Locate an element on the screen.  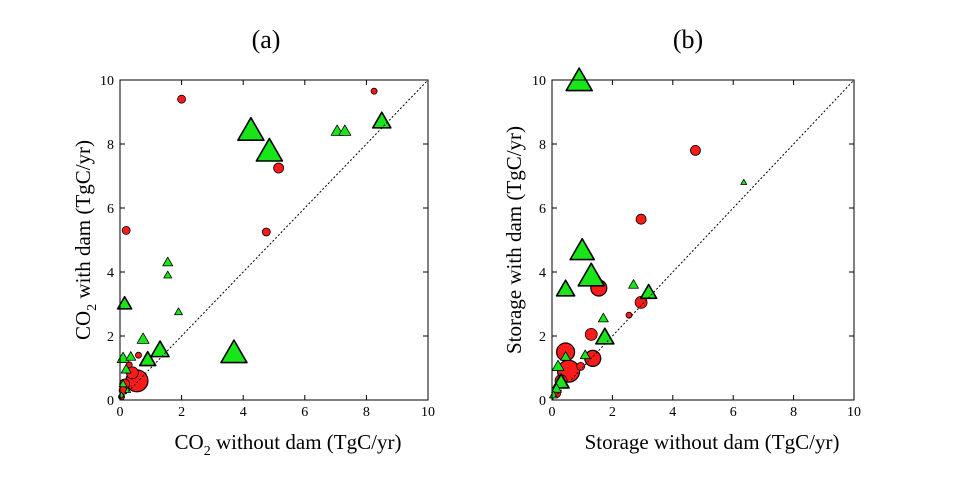
panel-a-x-tick-label: 10 is located at coordinates (428, 412).